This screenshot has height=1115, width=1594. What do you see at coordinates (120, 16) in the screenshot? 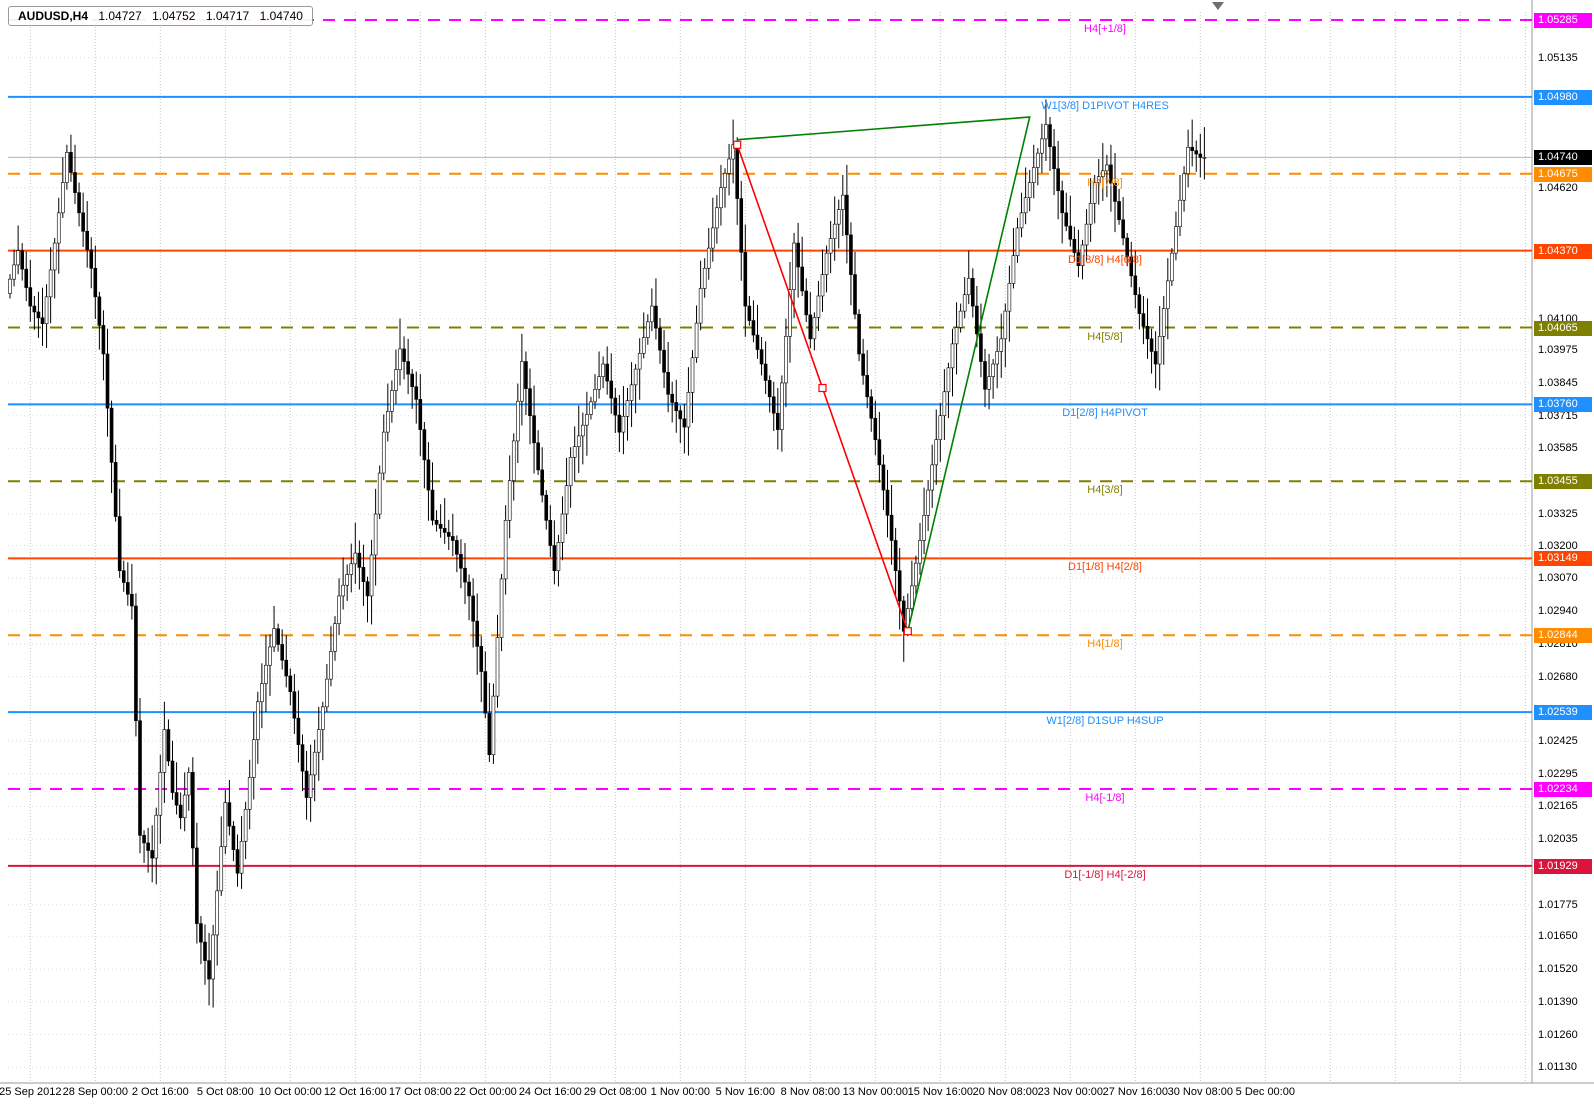
I see `ohlc-open-value: 1.04727` at bounding box center [120, 16].